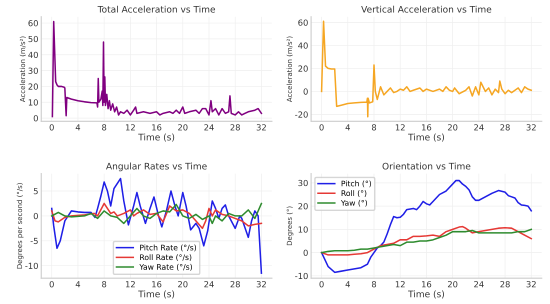  What do you see at coordinates (156, 167) in the screenshot?
I see `chart-title: Angular Rates vs Time` at bounding box center [156, 167].